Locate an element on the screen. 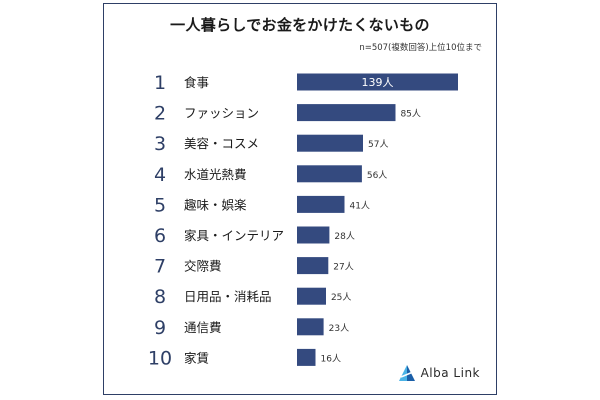 The image size is (600, 400). category-label: 交際費 is located at coordinates (203, 266).